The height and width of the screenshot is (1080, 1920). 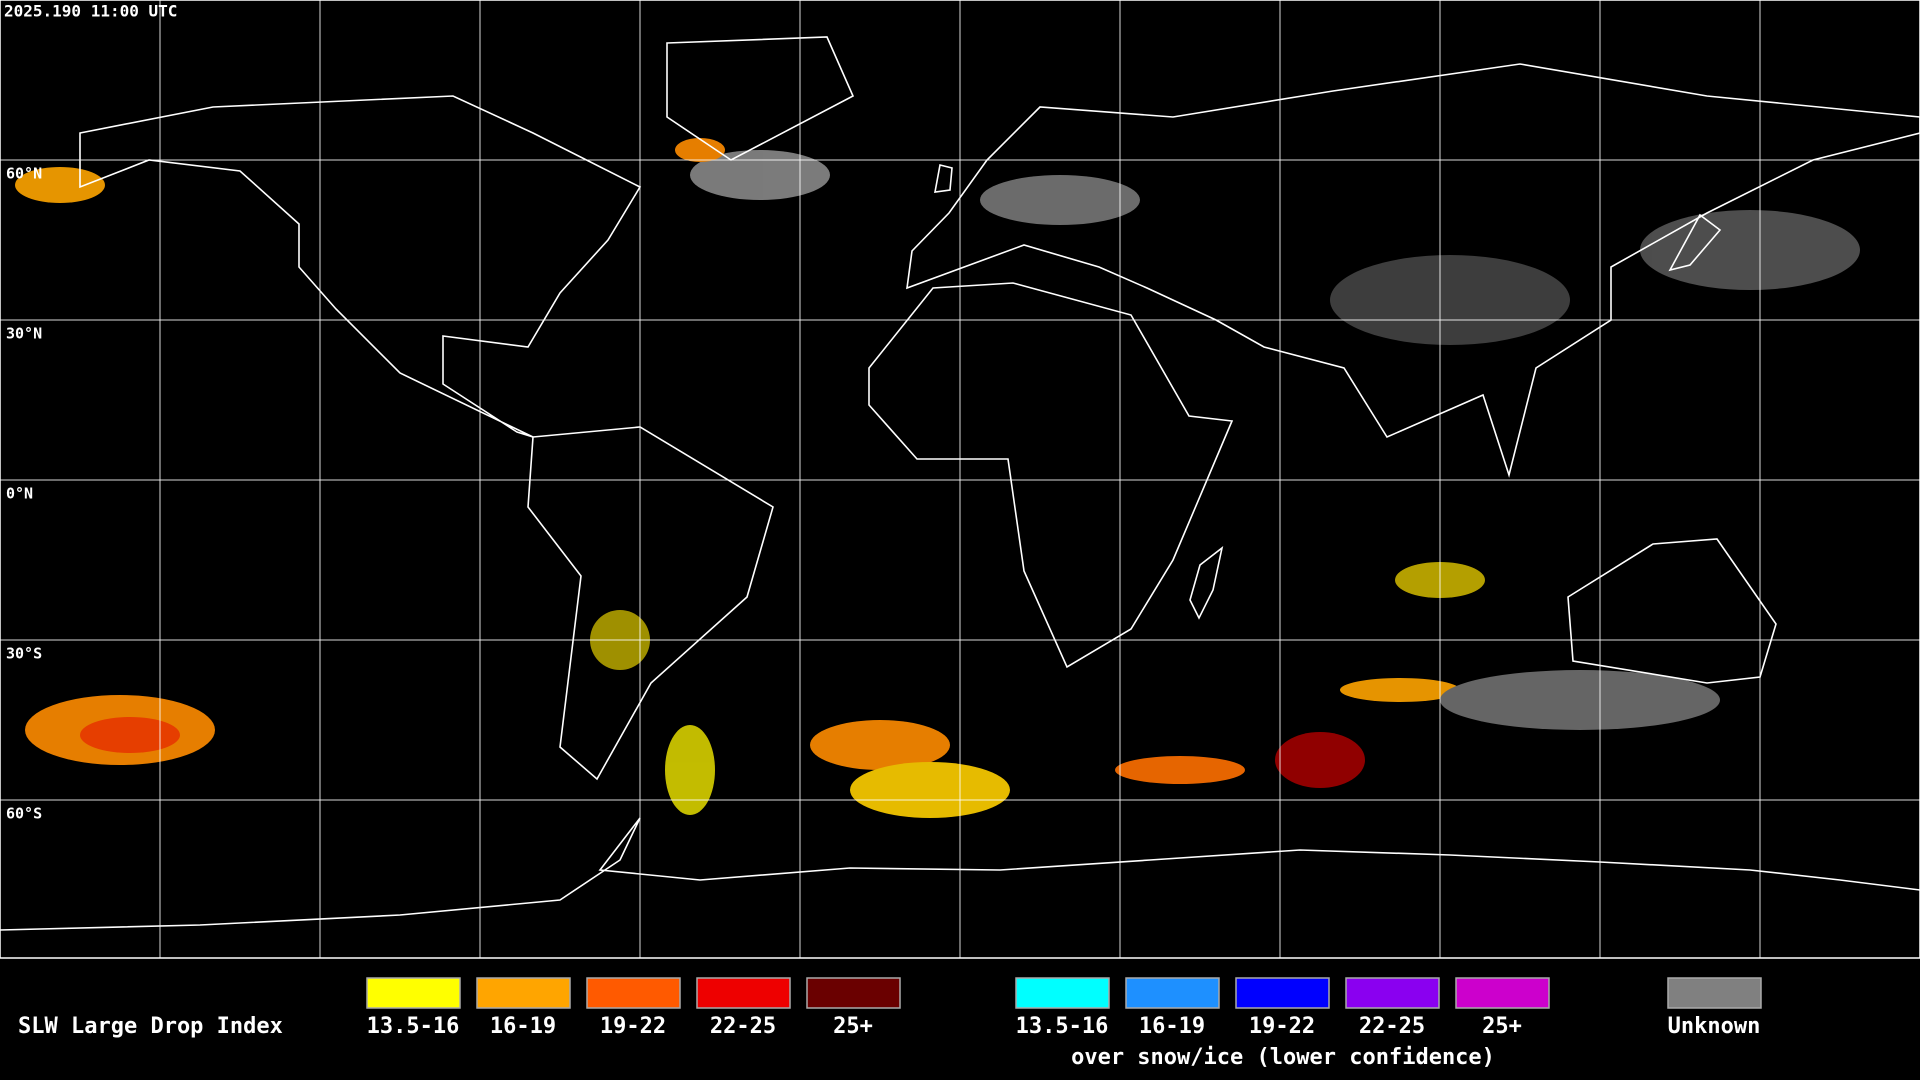 I want to click on antarctica, so click(x=960, y=874).